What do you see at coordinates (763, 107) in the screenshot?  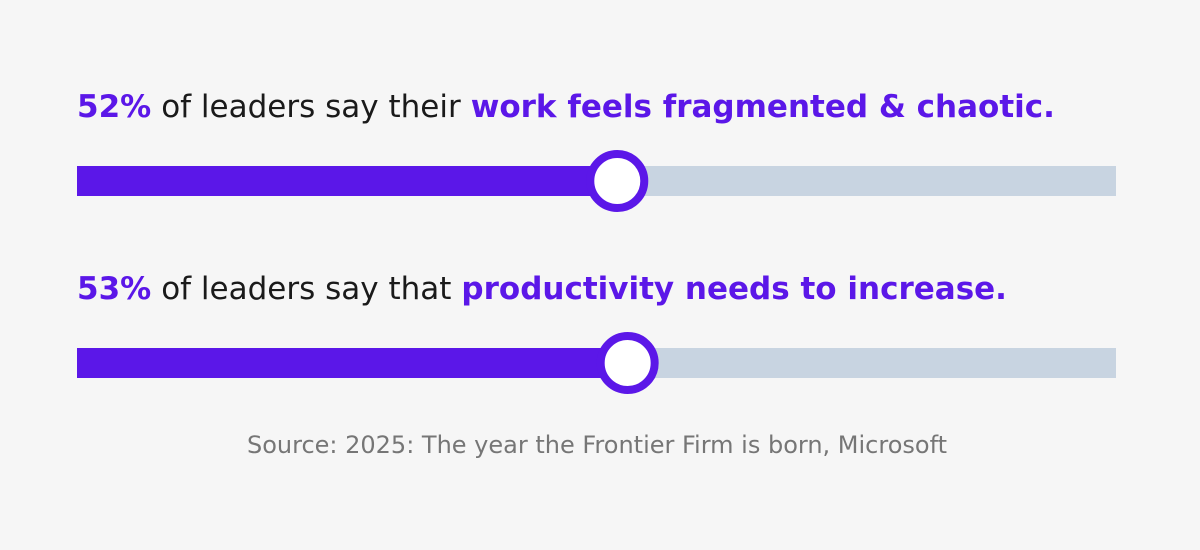 I see `statement-highlight: work feels fragmented & chaotic.` at bounding box center [763, 107].